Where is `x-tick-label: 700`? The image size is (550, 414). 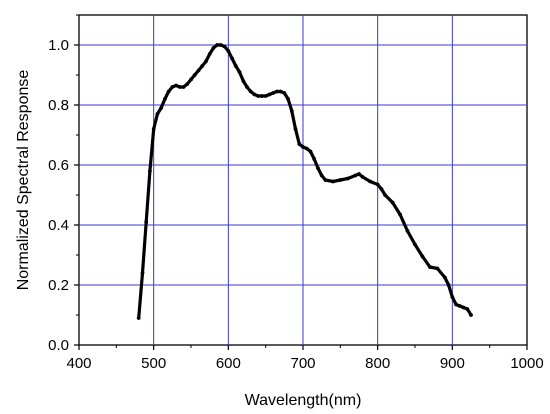 x-tick-label: 700 is located at coordinates (302, 363).